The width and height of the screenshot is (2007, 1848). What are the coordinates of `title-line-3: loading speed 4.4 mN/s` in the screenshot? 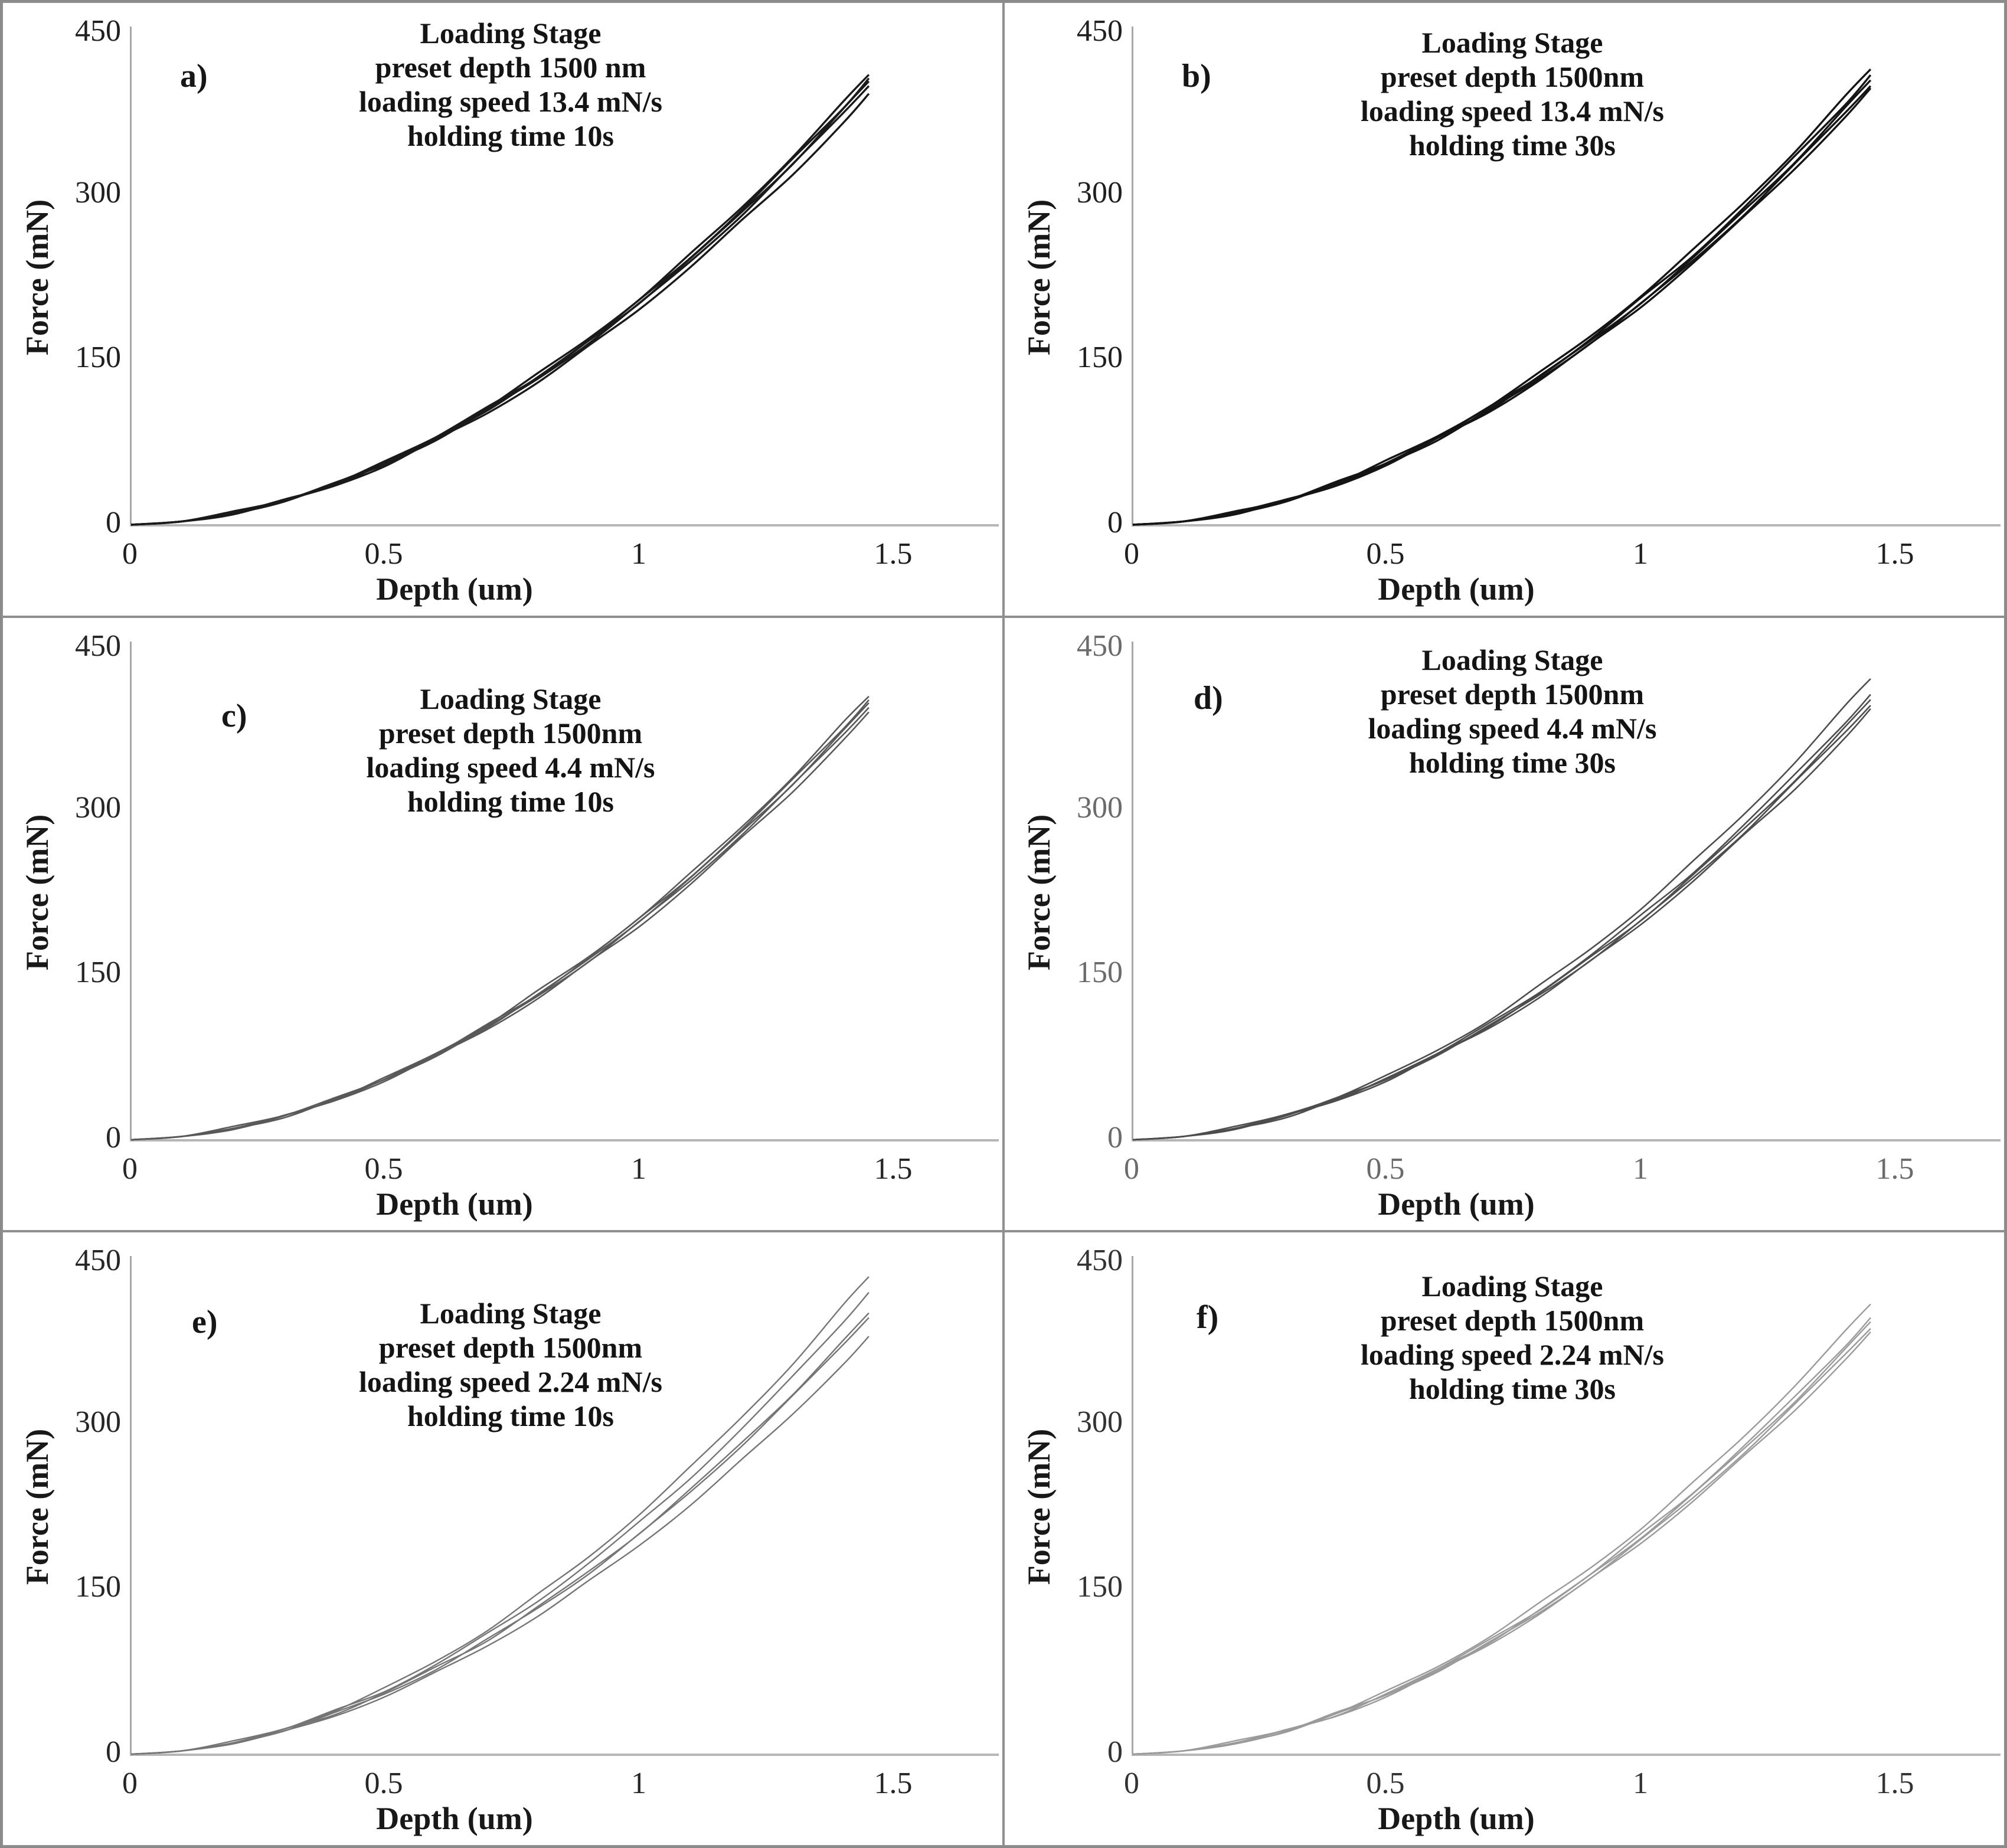 It's located at (511, 767).